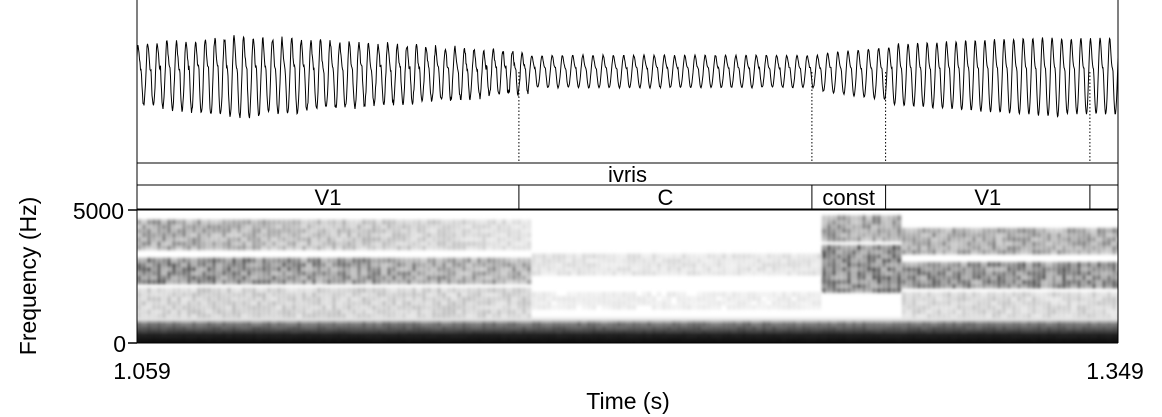 The width and height of the screenshot is (1162, 417). I want to click on boundary-lines, so click(804, 117).